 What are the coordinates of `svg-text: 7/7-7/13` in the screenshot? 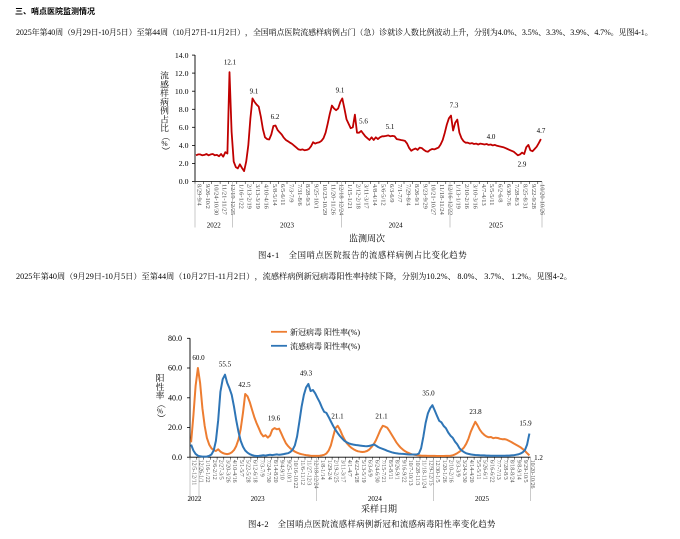 It's located at (498, 470).